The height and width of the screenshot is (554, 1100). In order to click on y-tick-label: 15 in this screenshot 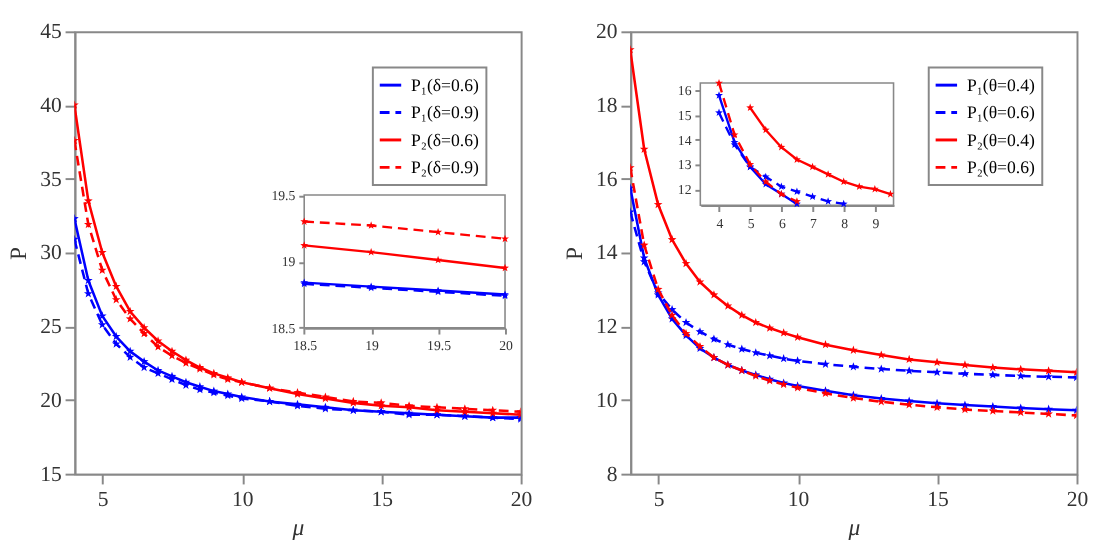, I will do `click(51, 474)`.